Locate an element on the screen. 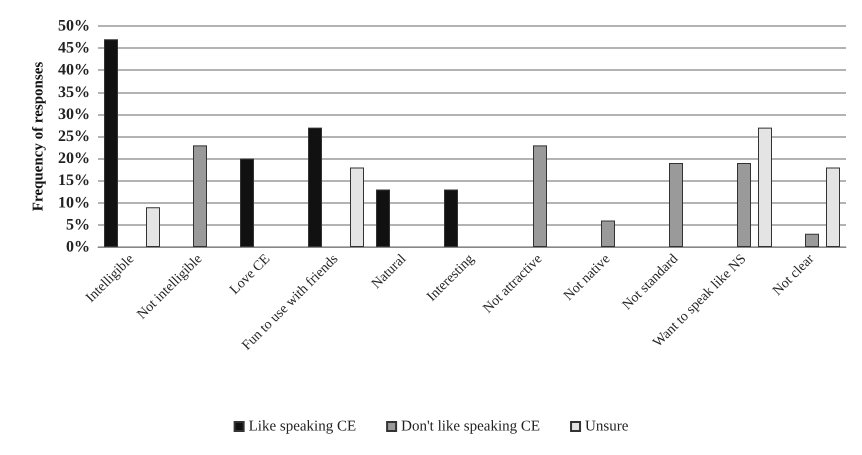 Image resolution: width=862 pixels, height=455 pixels. y-tick-label: 30% is located at coordinates (74, 114).